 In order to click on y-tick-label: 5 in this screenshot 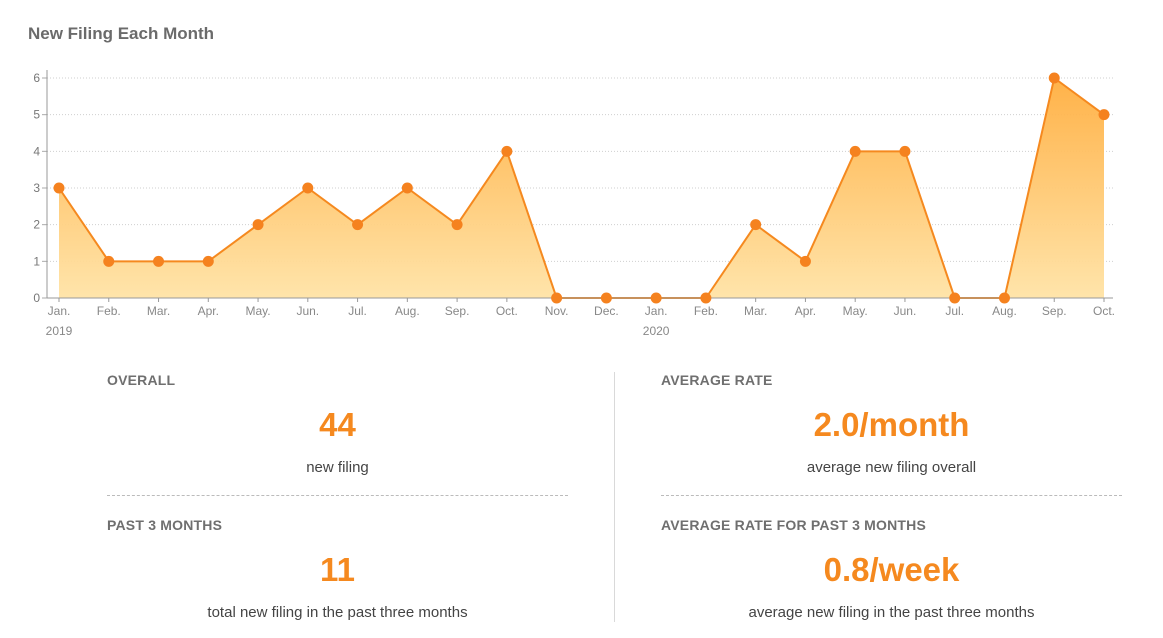, I will do `click(36, 115)`.